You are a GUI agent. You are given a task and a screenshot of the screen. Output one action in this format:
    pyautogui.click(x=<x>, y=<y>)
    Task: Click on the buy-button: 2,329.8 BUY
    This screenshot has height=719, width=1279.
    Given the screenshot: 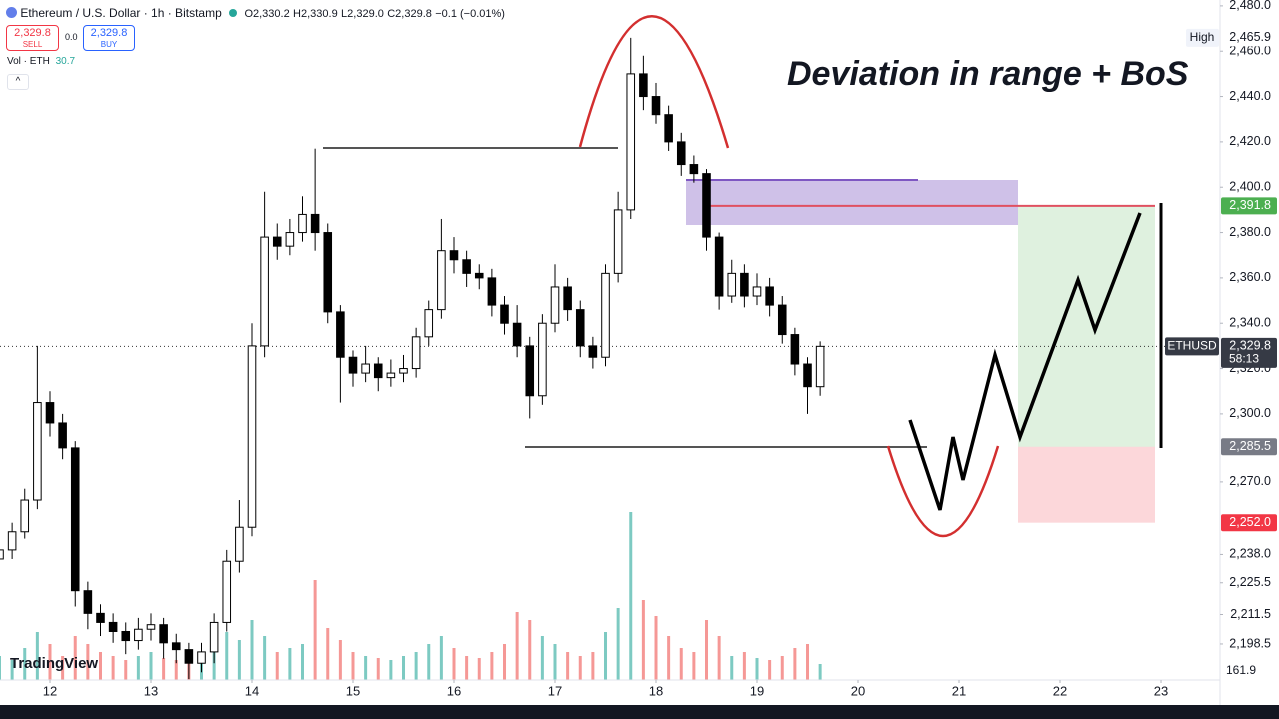 What is the action you would take?
    pyautogui.click(x=109, y=38)
    